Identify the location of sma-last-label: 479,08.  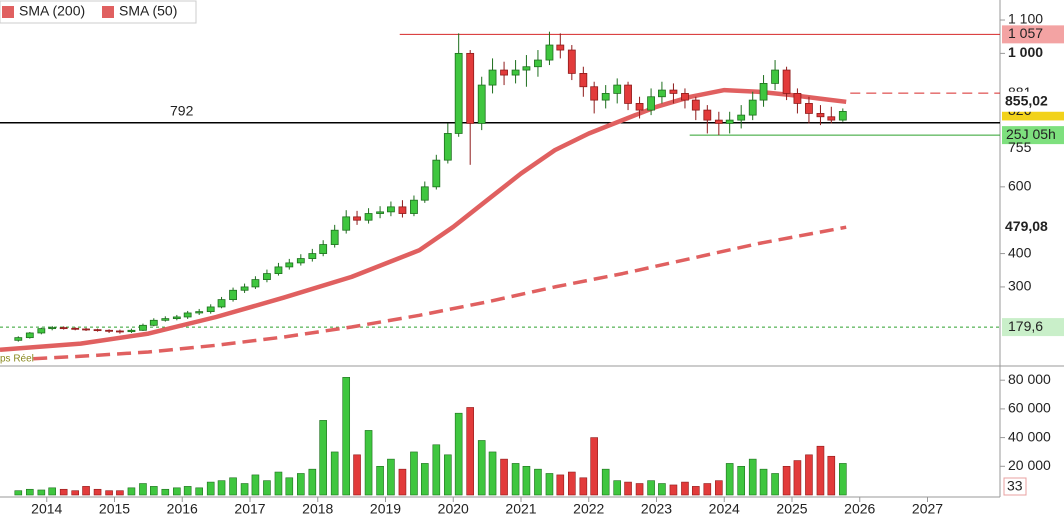
(1026, 226).